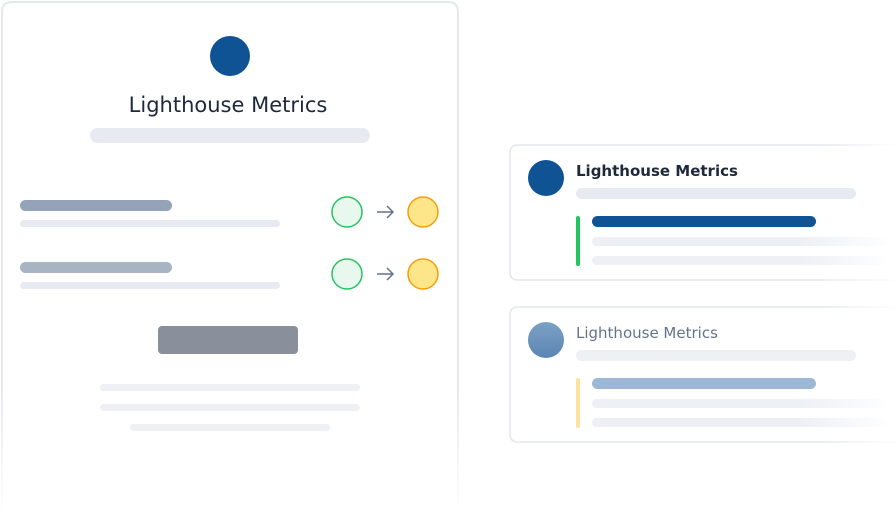  Describe the element at coordinates (228, 340) in the screenshot. I see `button` at that location.